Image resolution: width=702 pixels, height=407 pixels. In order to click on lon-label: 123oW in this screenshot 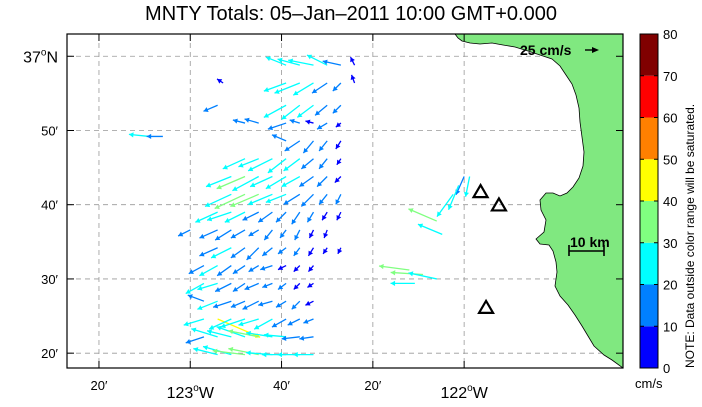, I will do `click(191, 392)`.